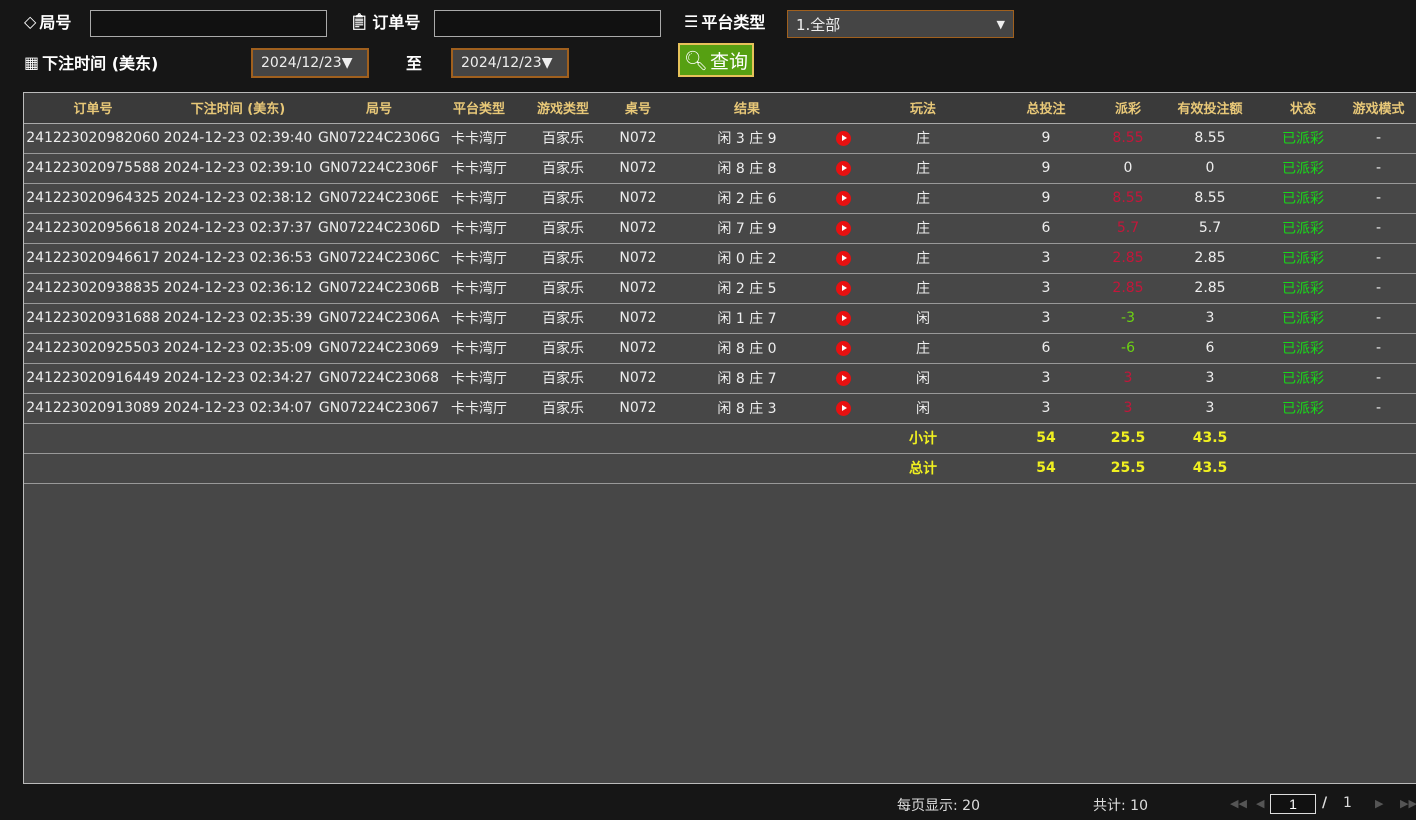 The image size is (1416, 820). What do you see at coordinates (238, 378) in the screenshot?
I see `cell: 2024-12-23 02:34:27` at bounding box center [238, 378].